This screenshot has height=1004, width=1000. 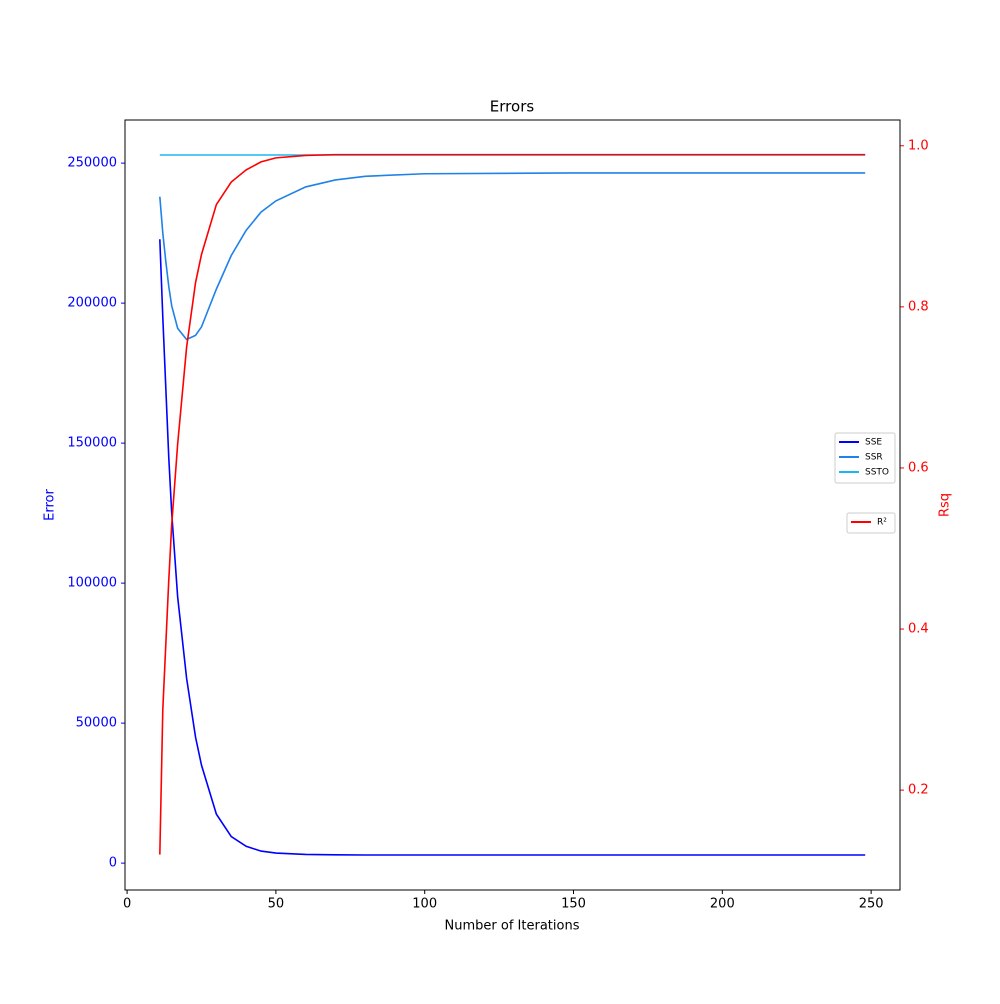 I want to click on y2-tick-label: 0.4, so click(x=918, y=629).